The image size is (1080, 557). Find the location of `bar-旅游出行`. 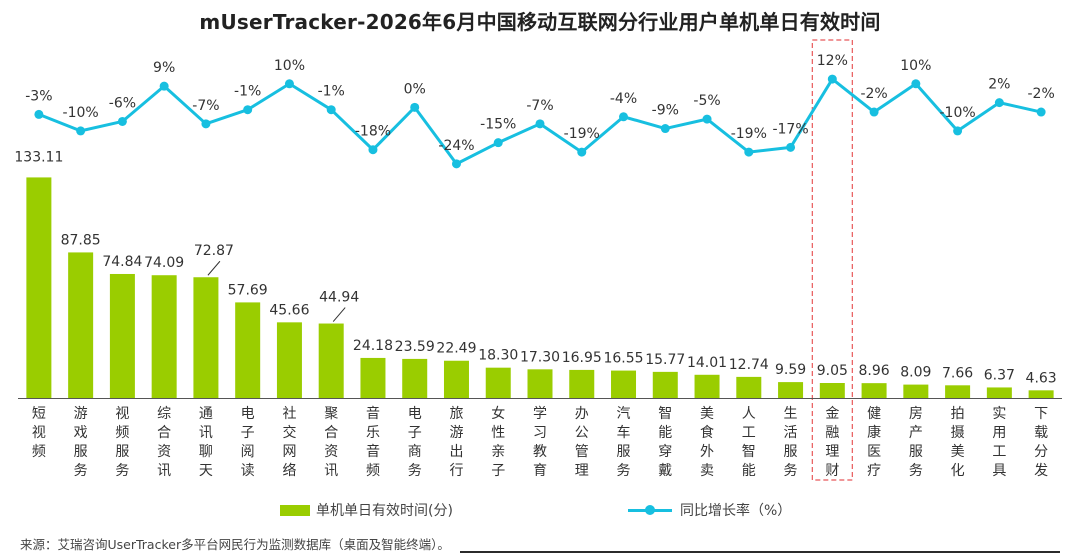

bar-旅游出行 is located at coordinates (456, 379).